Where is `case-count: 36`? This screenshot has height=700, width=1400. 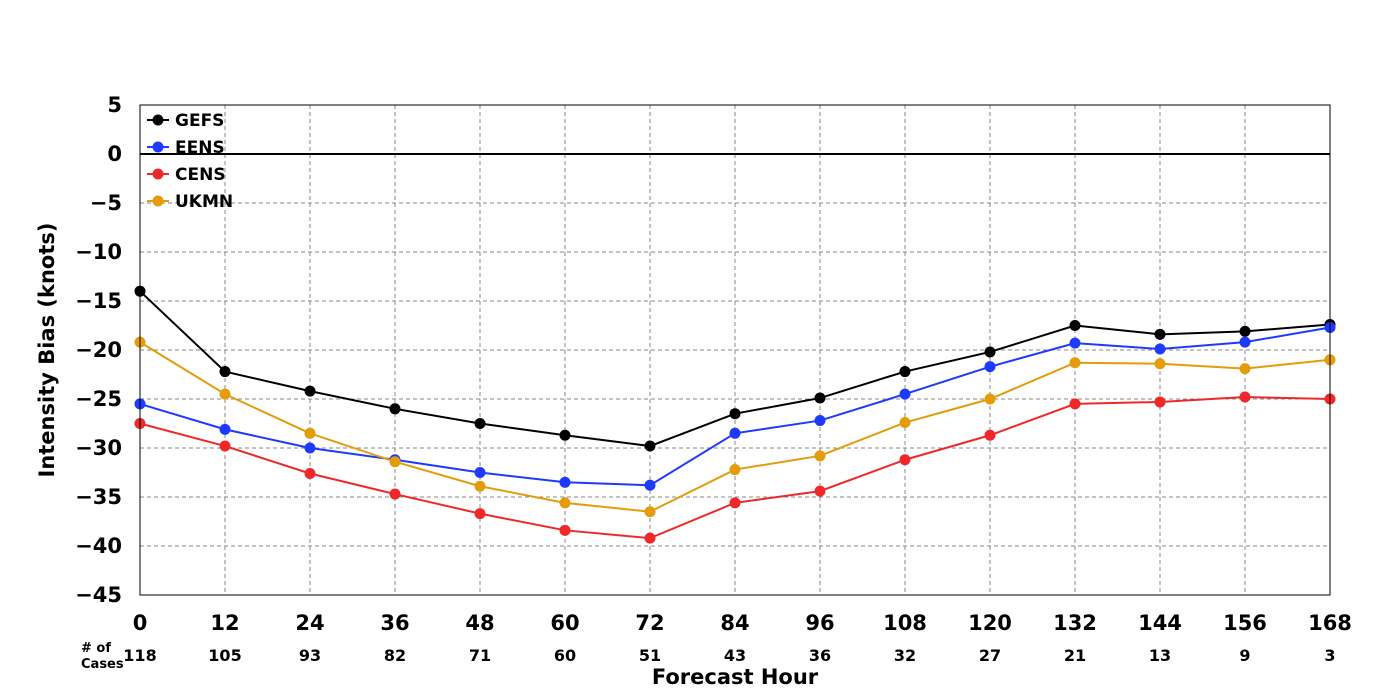
case-count: 36 is located at coordinates (820, 655).